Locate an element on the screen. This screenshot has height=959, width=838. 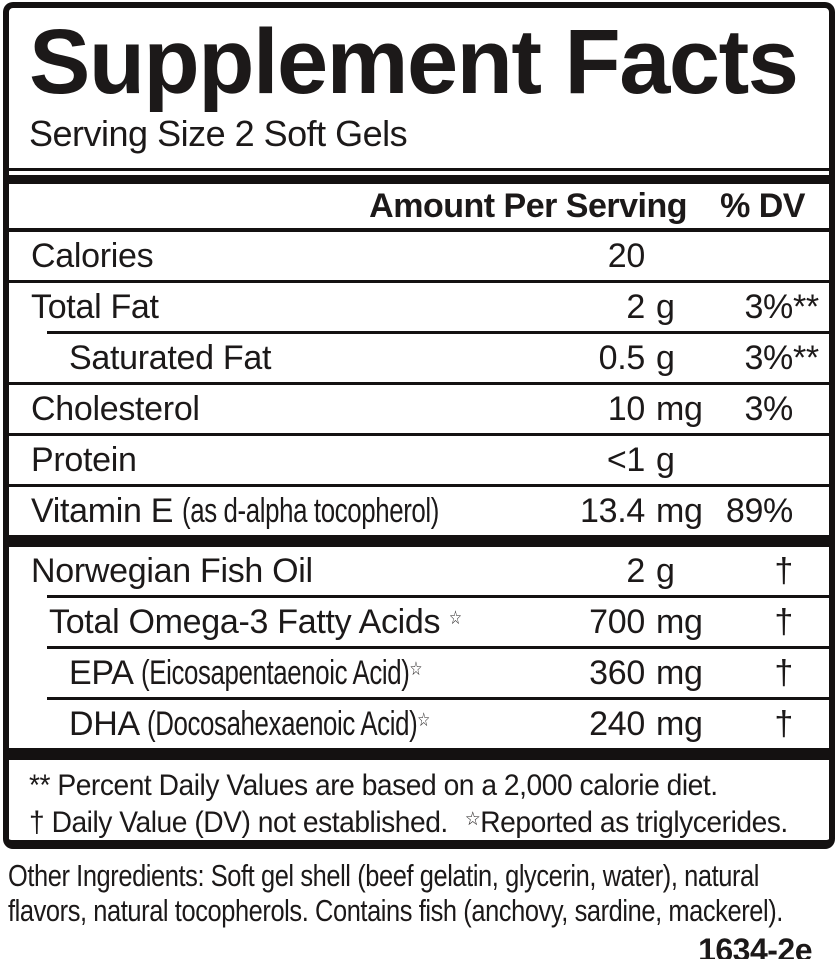
nutrient-row-norwegian-fish-oil: Norwegian Fish Oil 2 g † is located at coordinates (419, 571).